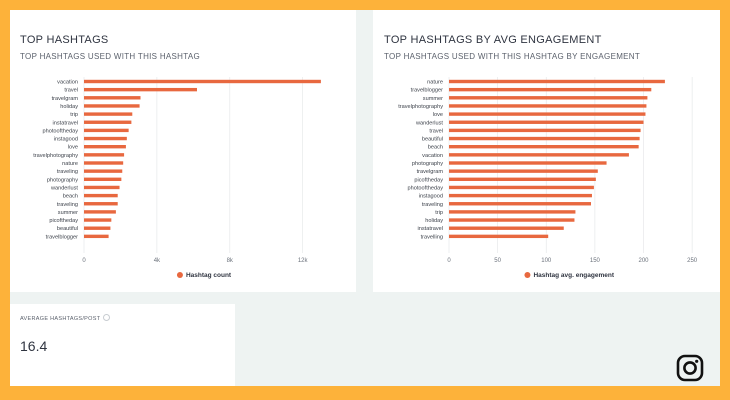 The image size is (730, 400). Describe the element at coordinates (157, 261) in the screenshot. I see `x-tick-label: 4k` at that location.